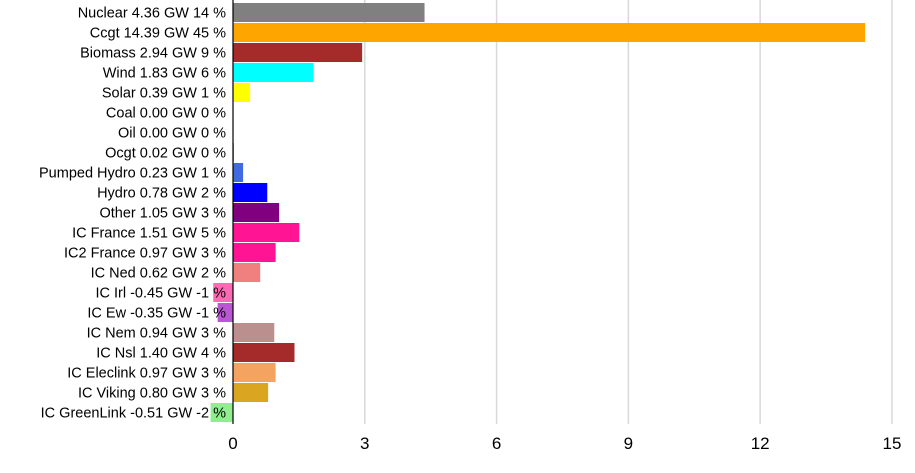 The height and width of the screenshot is (473, 915). Describe the element at coordinates (628, 443) in the screenshot. I see `x-tick-label-9: 9` at that location.